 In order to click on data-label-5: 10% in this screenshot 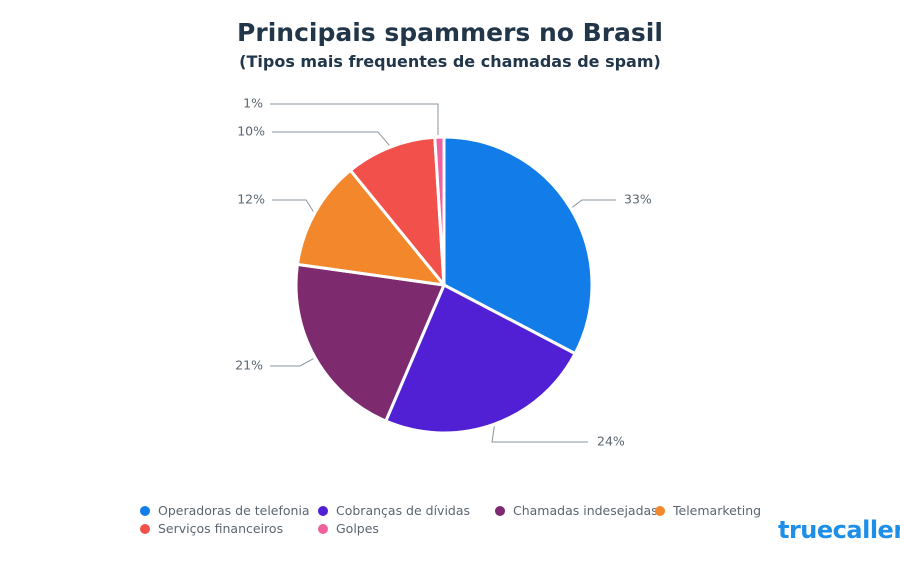, I will do `click(251, 131)`.